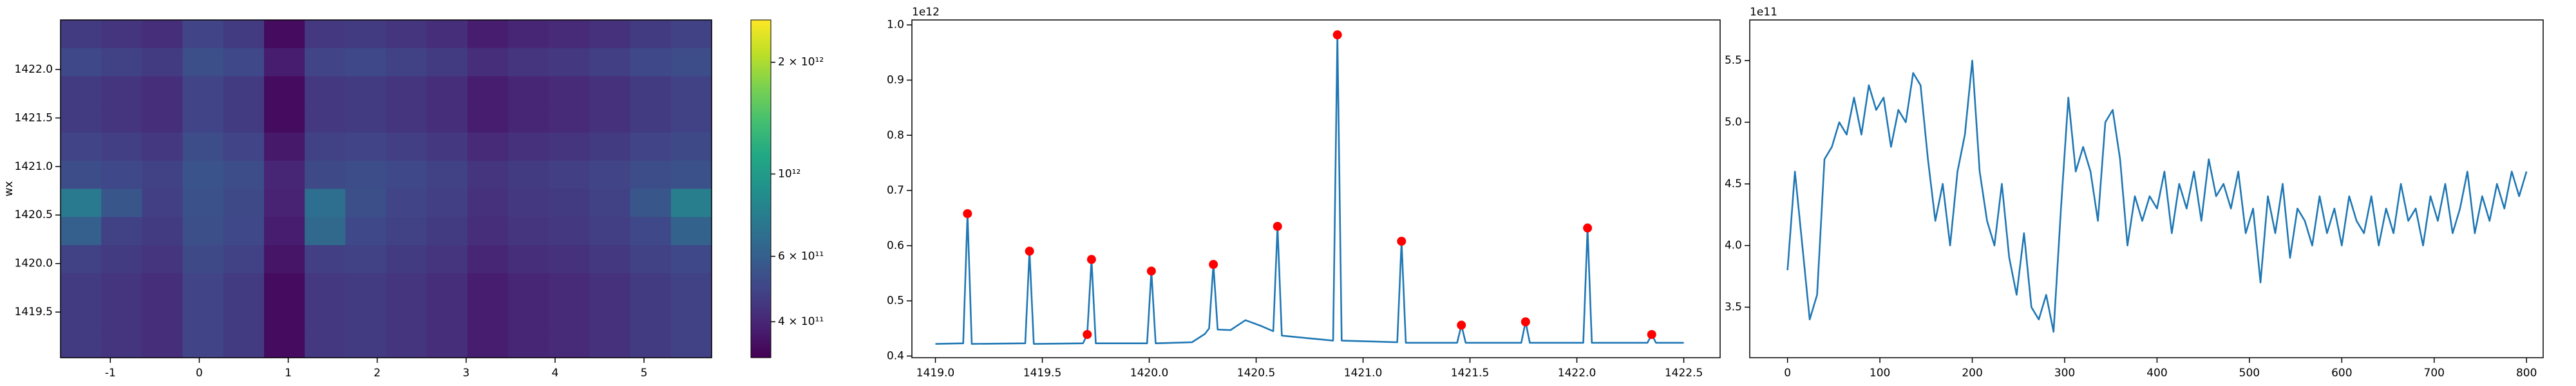  What do you see at coordinates (801, 321) in the screenshot?
I see `colorbar-tick-label: 4 × 10¹¹` at bounding box center [801, 321].